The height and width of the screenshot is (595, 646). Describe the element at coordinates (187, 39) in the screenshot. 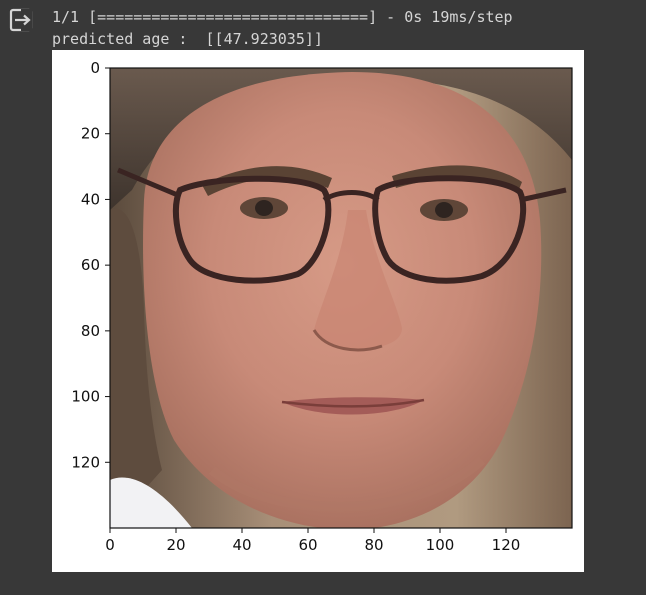

I see `prediction-output-line: predicted age : [[47.923035]]` at that location.